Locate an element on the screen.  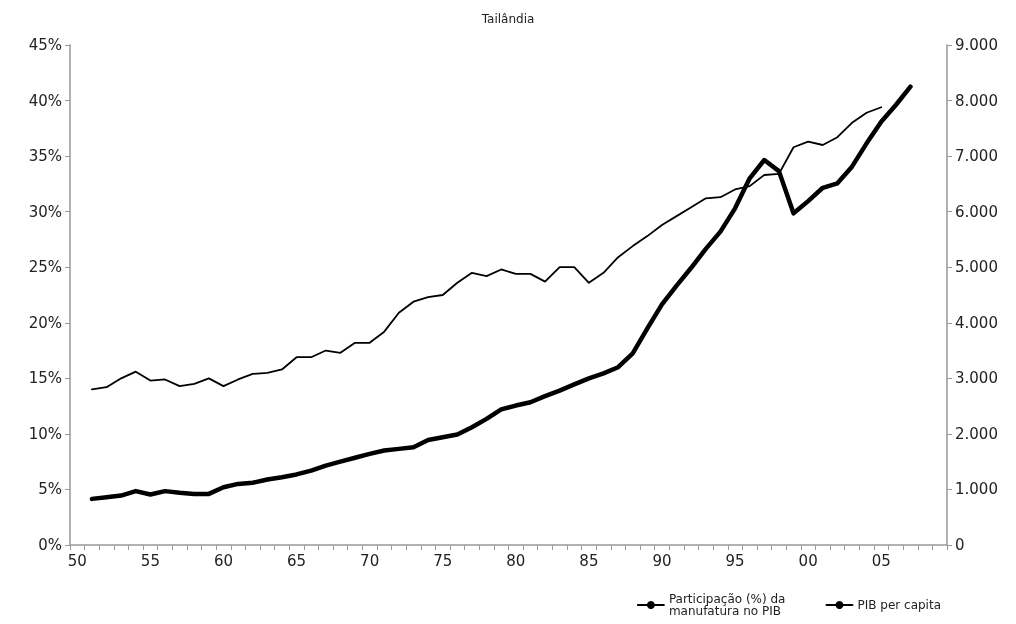
x-tick-label: 60 is located at coordinates (223, 560).